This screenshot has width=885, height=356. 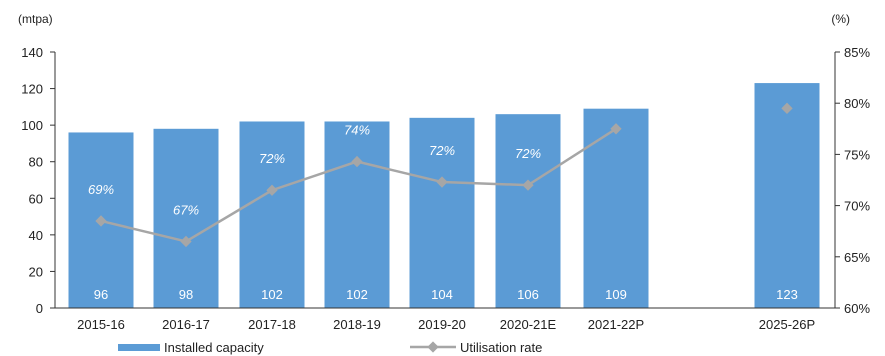 What do you see at coordinates (101, 189) in the screenshot?
I see `utilisation-value-label: 69%` at bounding box center [101, 189].